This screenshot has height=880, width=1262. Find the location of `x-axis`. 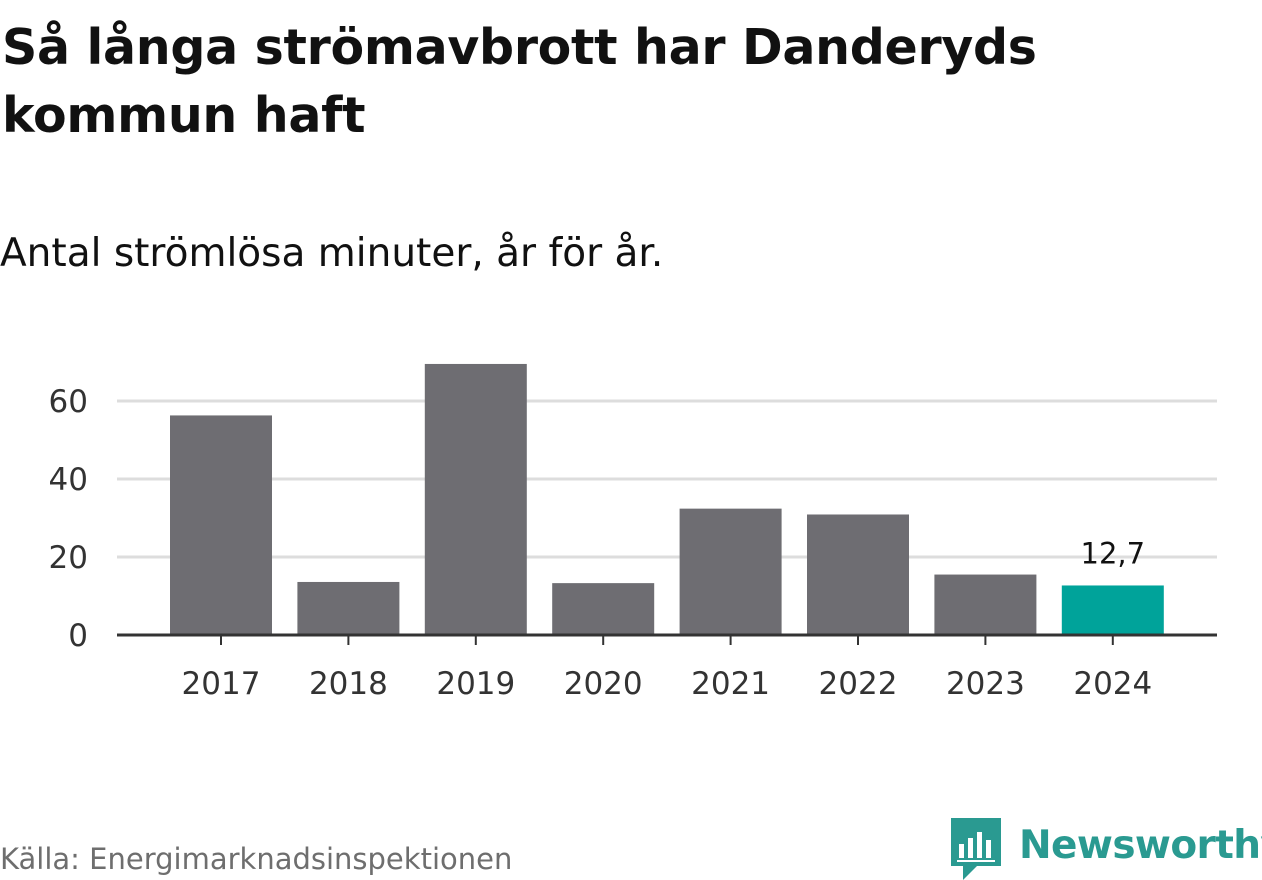

x-axis is located at coordinates (667, 639).